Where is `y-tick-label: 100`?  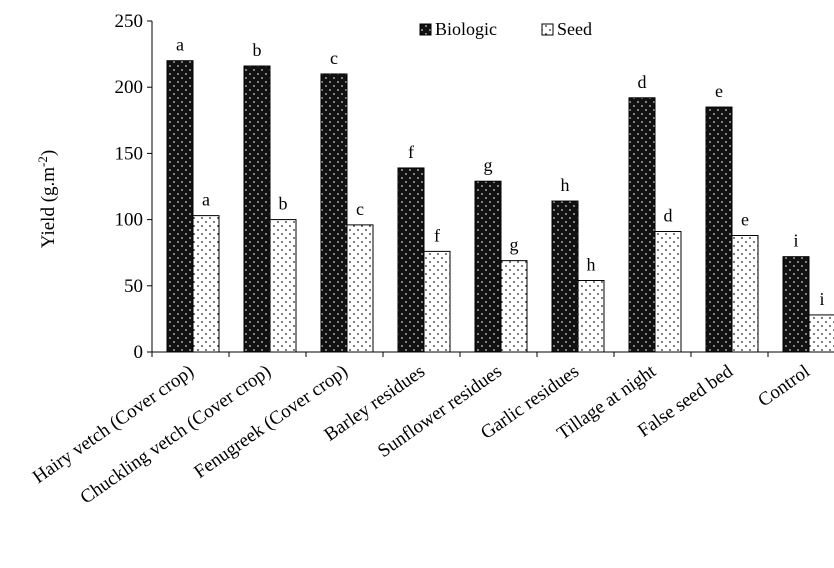 y-tick-label: 100 is located at coordinates (129, 220).